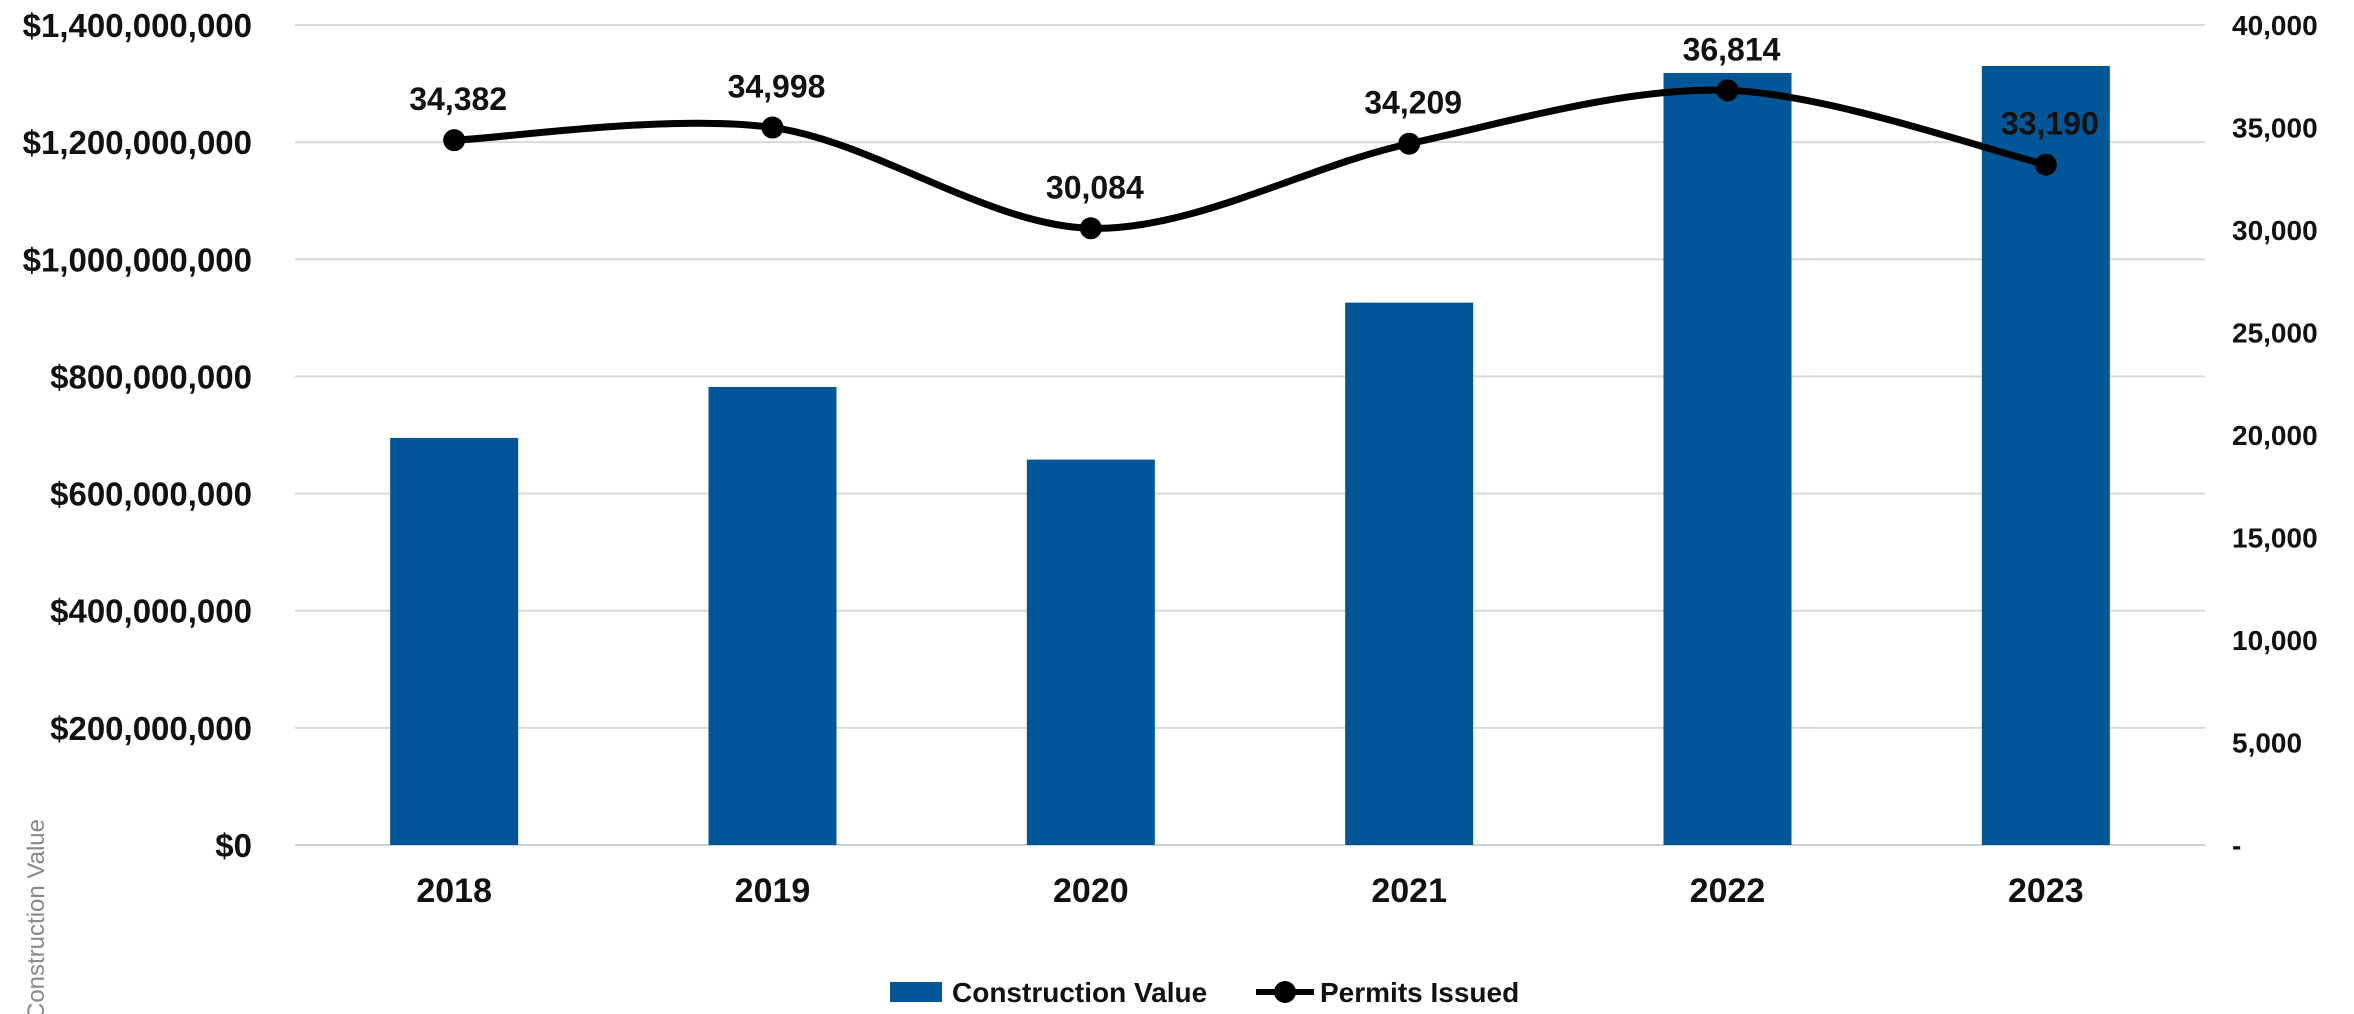 This screenshot has width=2354, height=1014. What do you see at coordinates (458, 99) in the screenshot?
I see `permits-data-label: 34,382` at bounding box center [458, 99].